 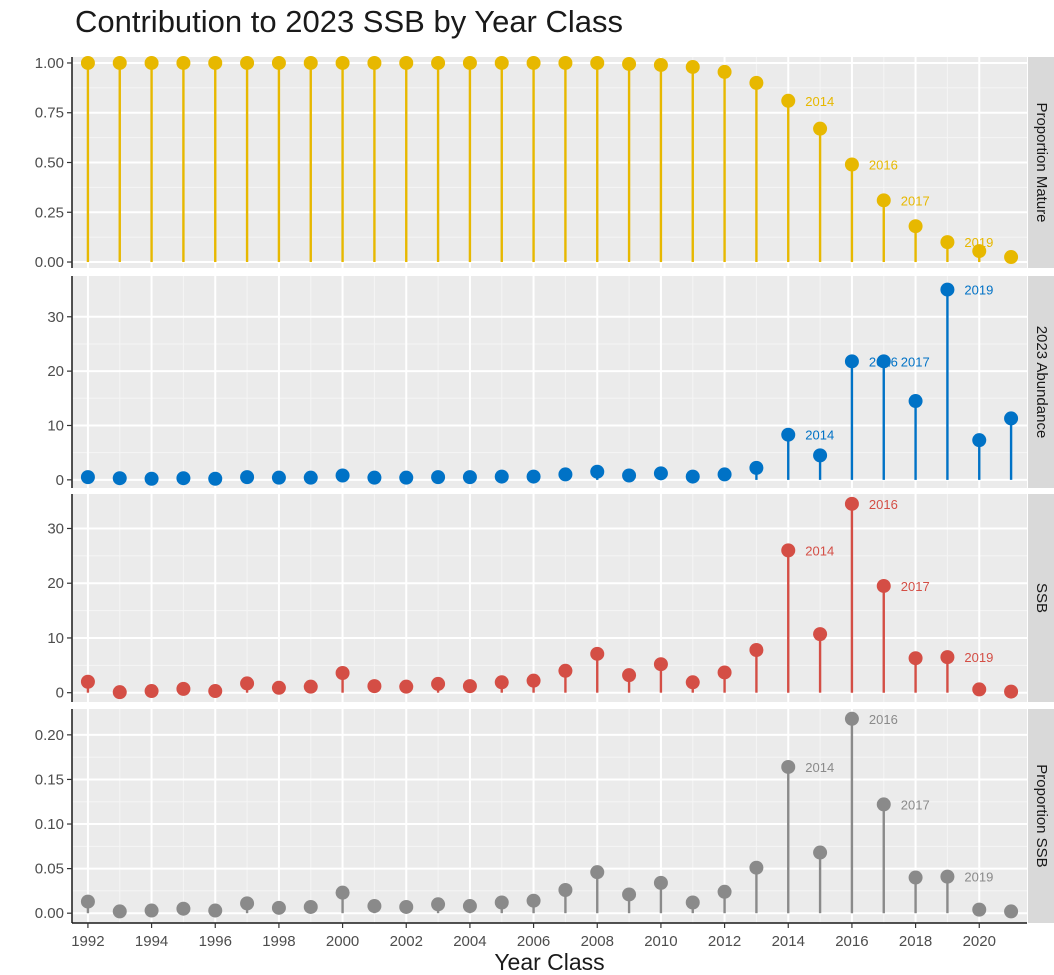 I want to click on x-tick-label: 2018, so click(x=915, y=941).